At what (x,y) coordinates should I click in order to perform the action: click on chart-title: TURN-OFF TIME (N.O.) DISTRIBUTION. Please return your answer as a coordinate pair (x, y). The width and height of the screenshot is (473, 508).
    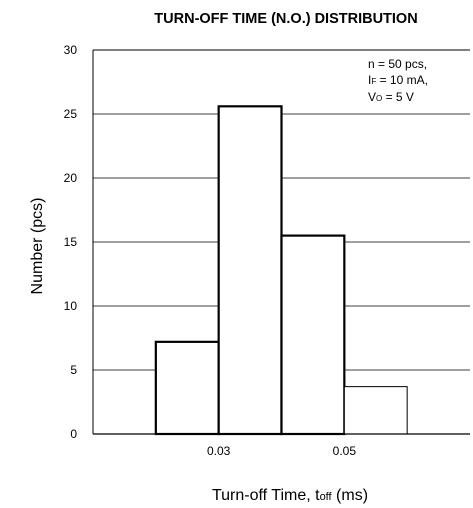
    Looking at the image, I should click on (285, 19).